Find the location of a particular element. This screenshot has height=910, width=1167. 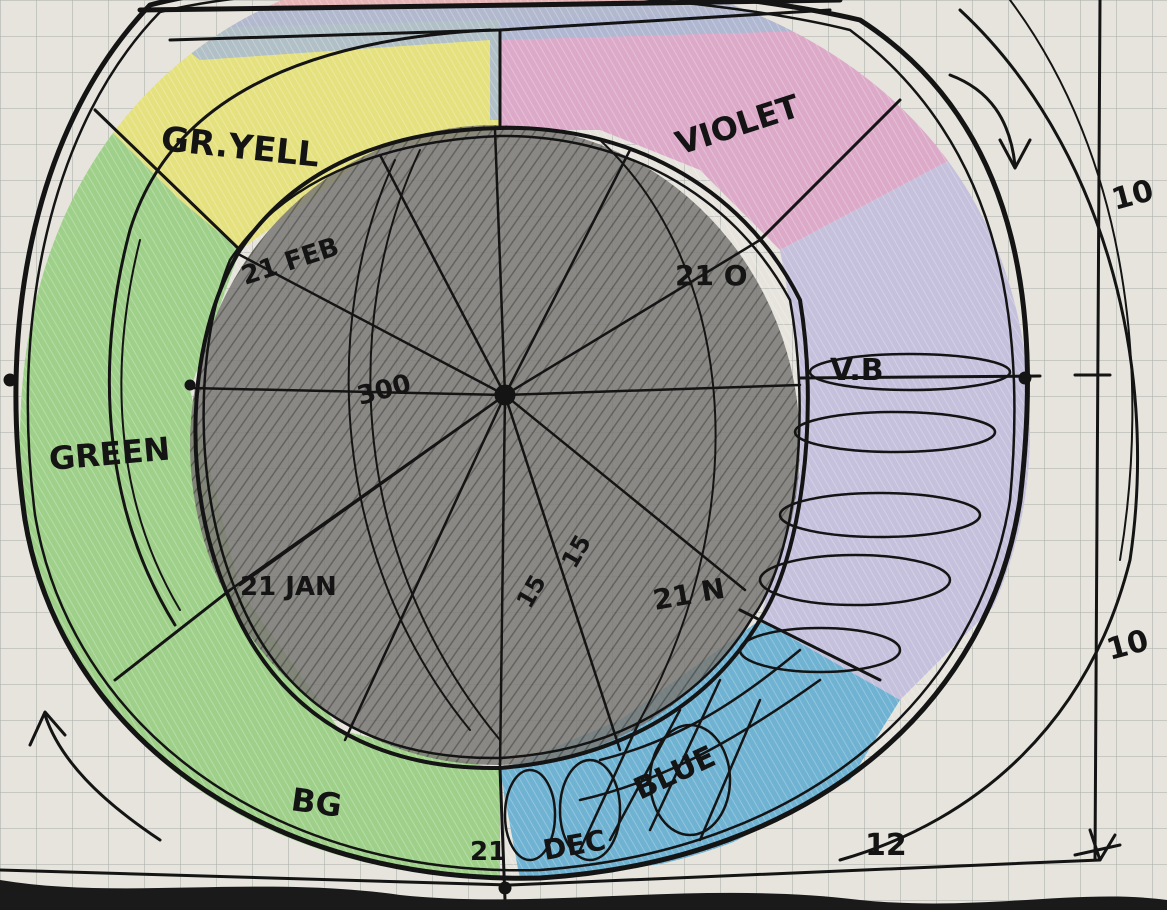

arrow-bottom-left is located at coordinates (95, 776).